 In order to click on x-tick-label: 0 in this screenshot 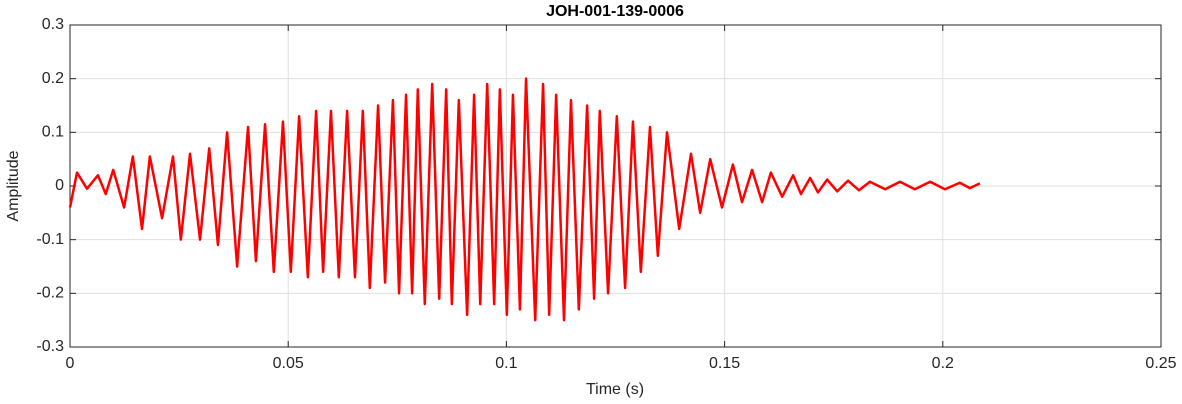, I will do `click(70, 363)`.